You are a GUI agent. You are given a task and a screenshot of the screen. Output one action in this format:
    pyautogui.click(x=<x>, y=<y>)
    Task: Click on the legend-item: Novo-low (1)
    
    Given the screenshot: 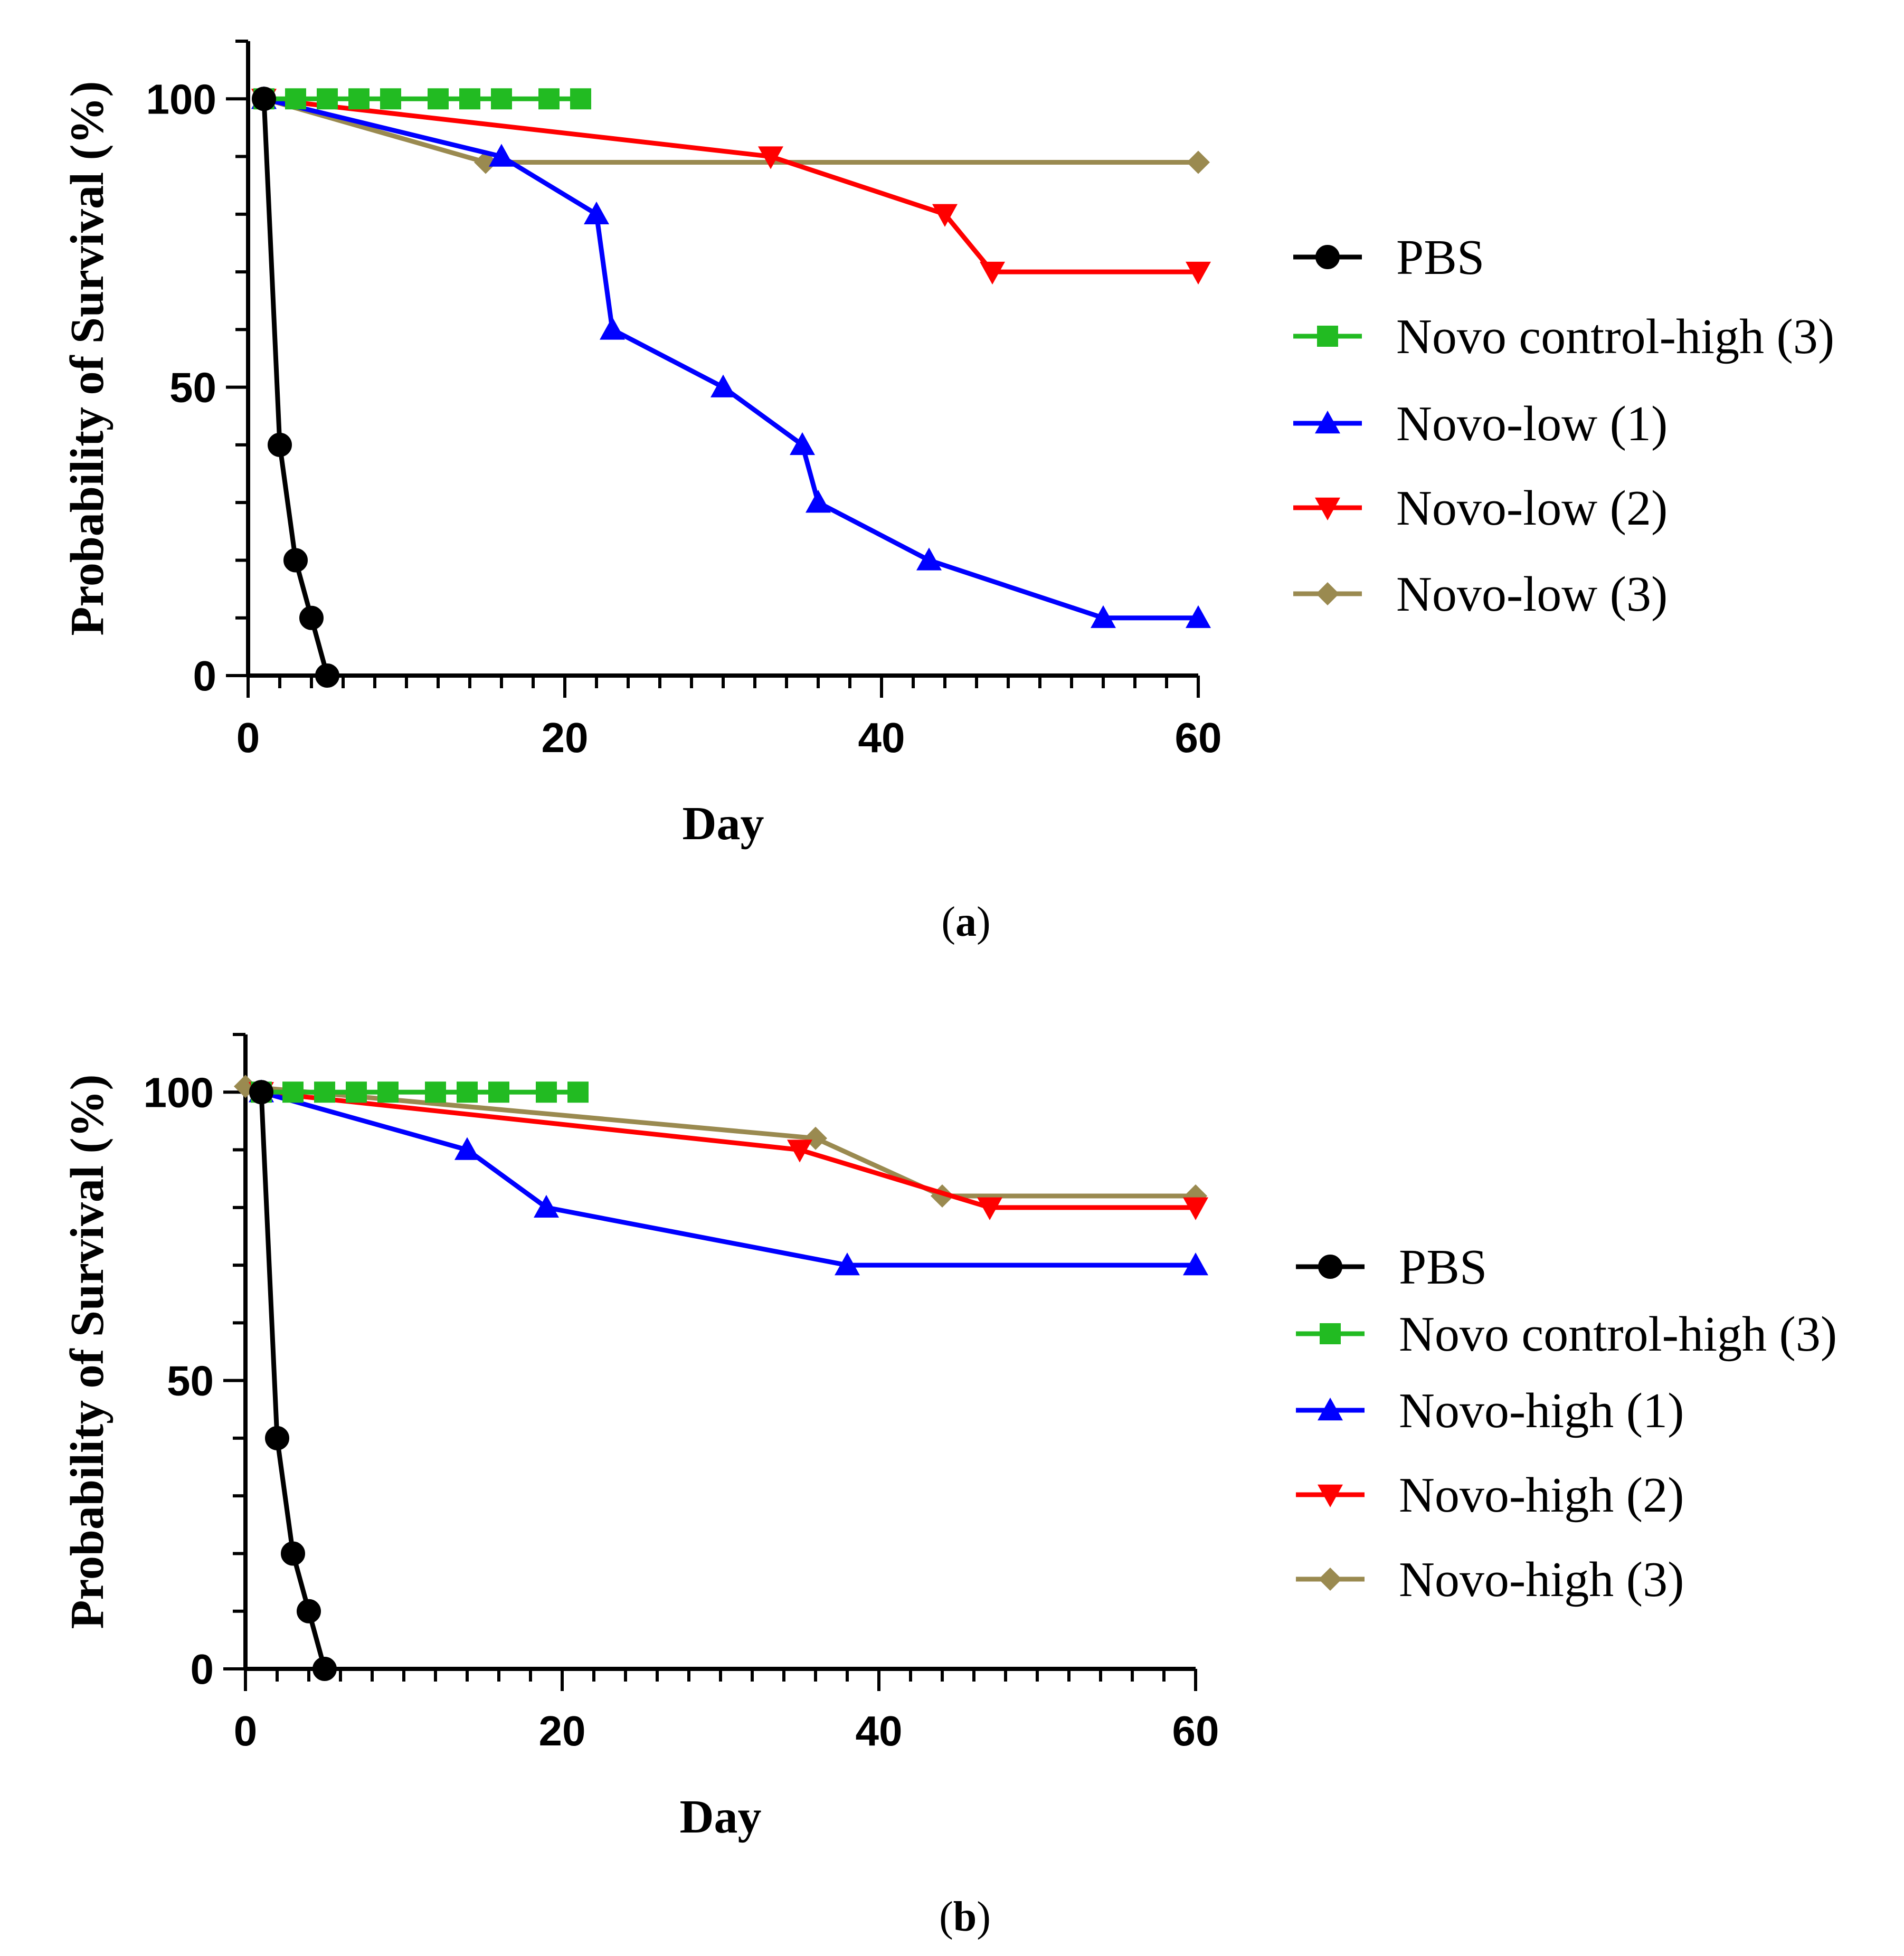 What is the action you would take?
    pyautogui.click(x=1480, y=423)
    